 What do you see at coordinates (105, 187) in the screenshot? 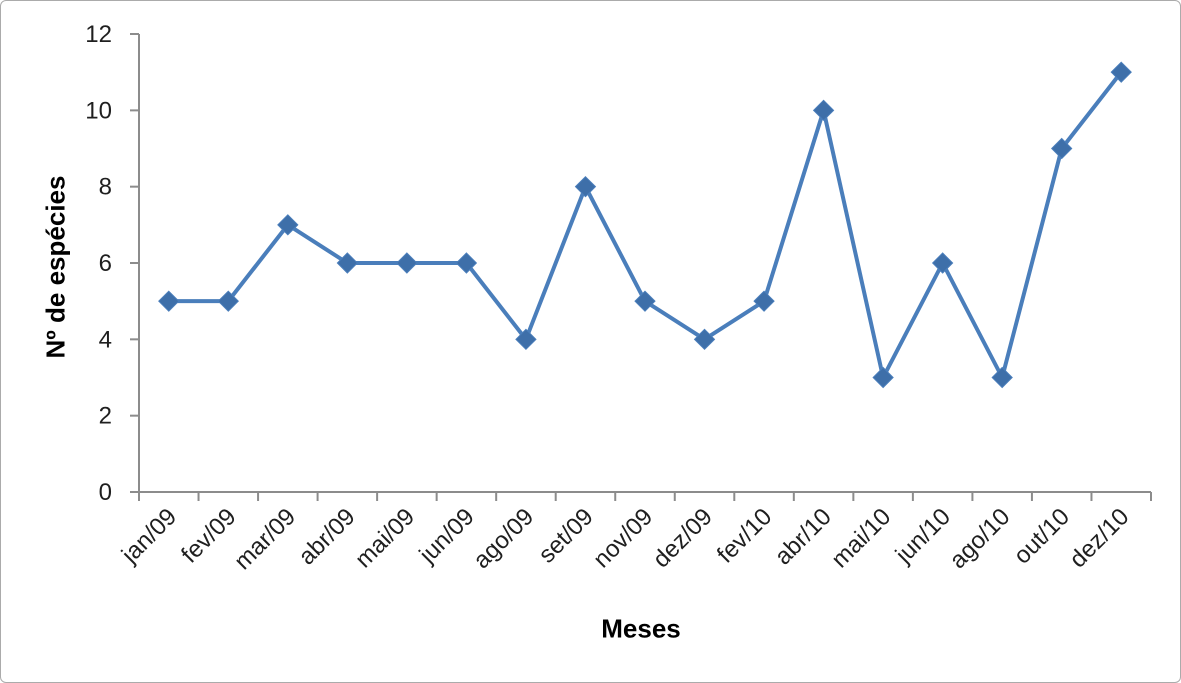
I see `y-axis-tick-label: 8` at bounding box center [105, 187].